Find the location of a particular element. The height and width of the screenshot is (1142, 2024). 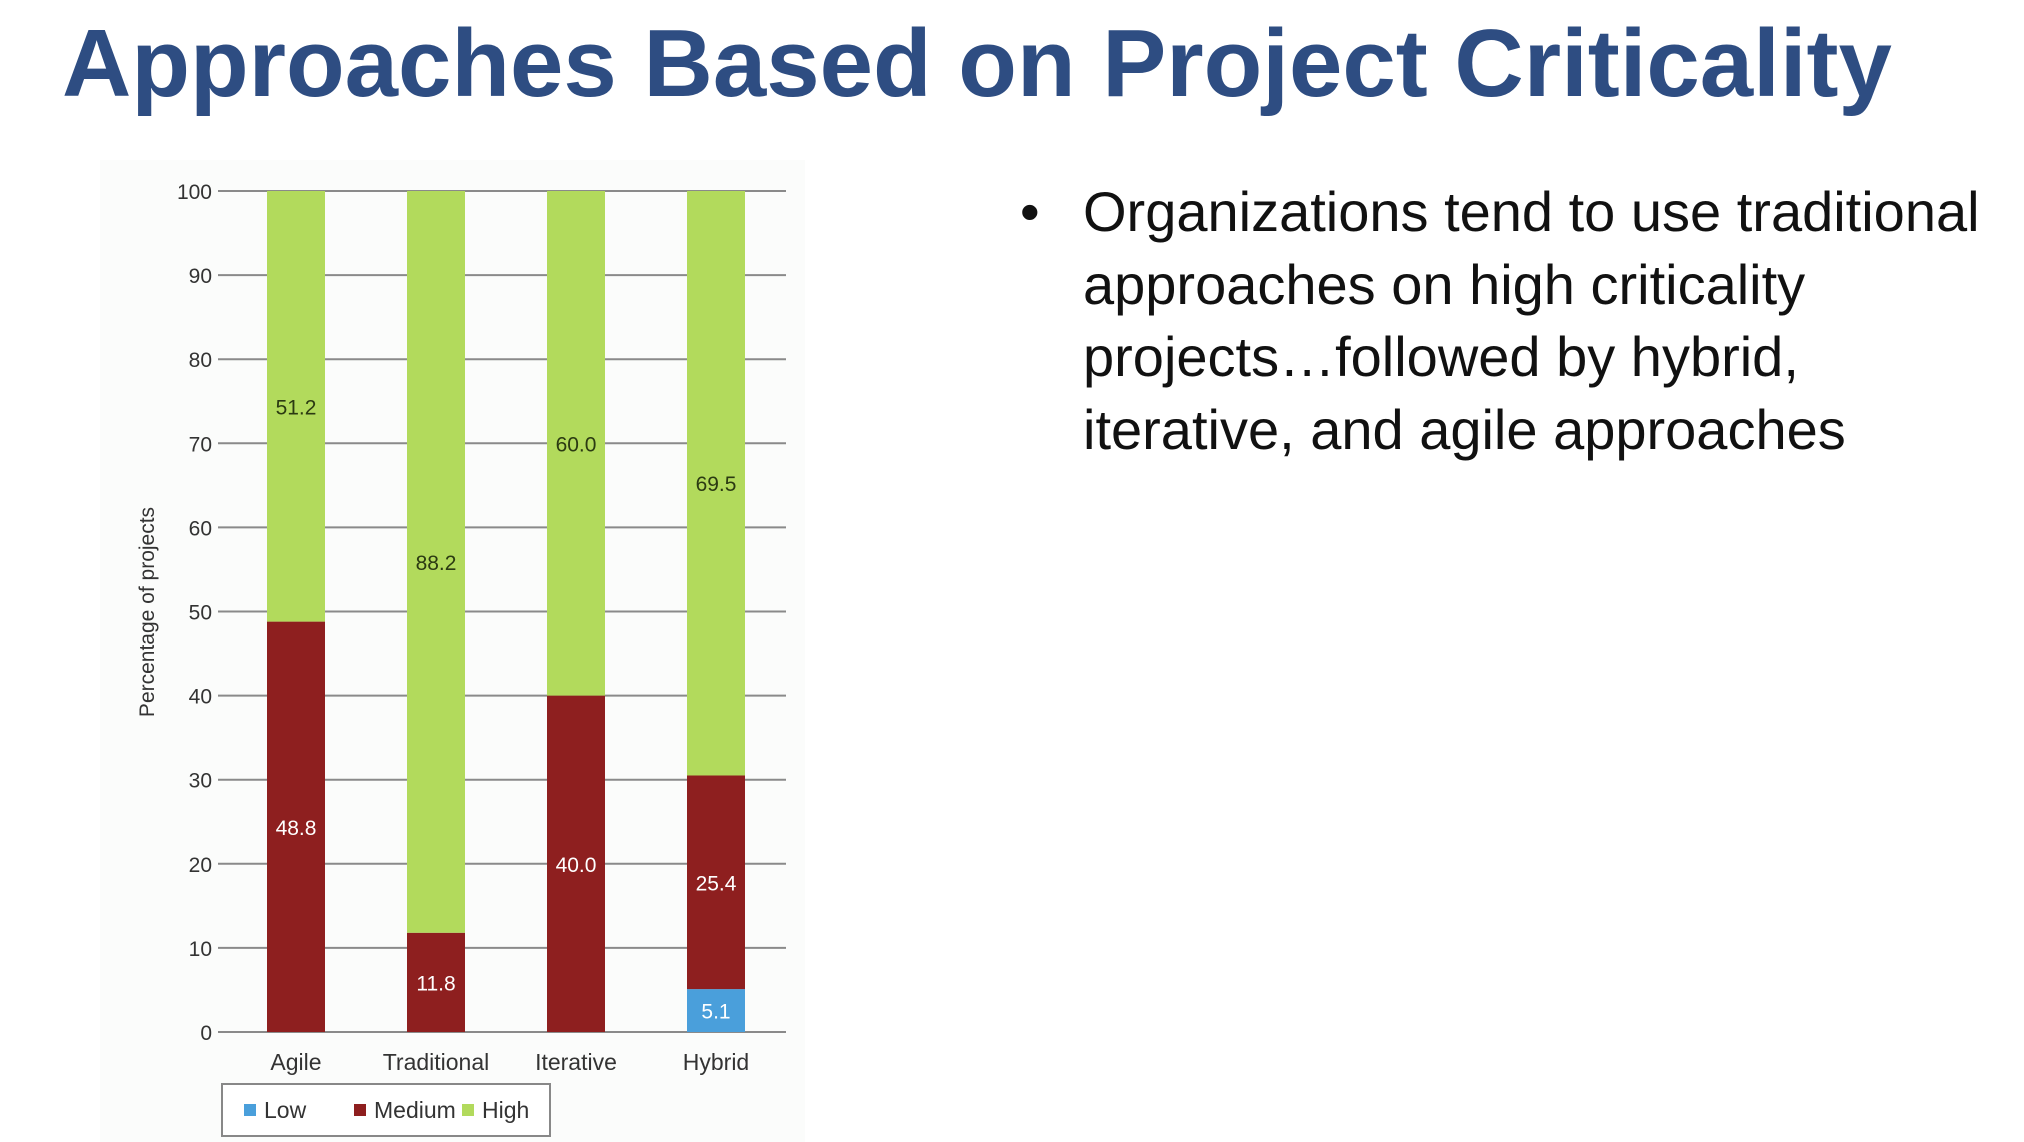

legend-label: High is located at coordinates (505, 1110).